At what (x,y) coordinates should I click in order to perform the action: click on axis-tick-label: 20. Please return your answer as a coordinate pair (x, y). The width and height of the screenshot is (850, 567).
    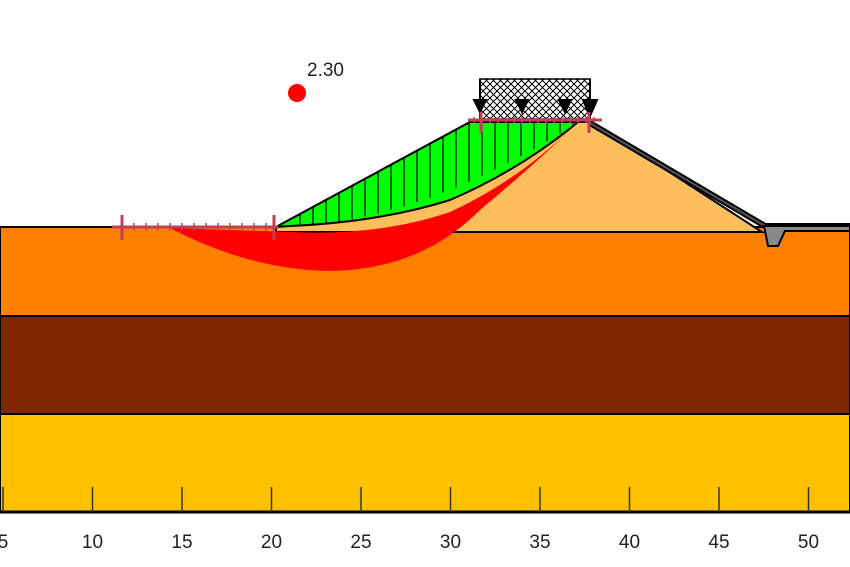
    Looking at the image, I should click on (271, 542).